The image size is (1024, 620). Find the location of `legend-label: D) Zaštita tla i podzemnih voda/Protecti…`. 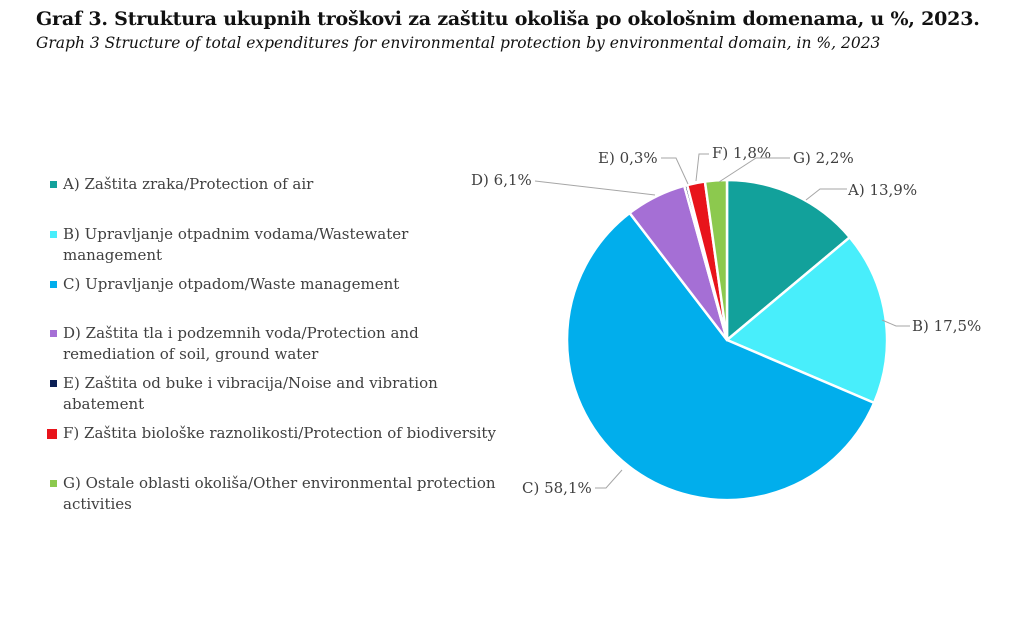

legend-label: D) Zaštita tla i podzemnih voda/Protecti… is located at coordinates (241, 343).